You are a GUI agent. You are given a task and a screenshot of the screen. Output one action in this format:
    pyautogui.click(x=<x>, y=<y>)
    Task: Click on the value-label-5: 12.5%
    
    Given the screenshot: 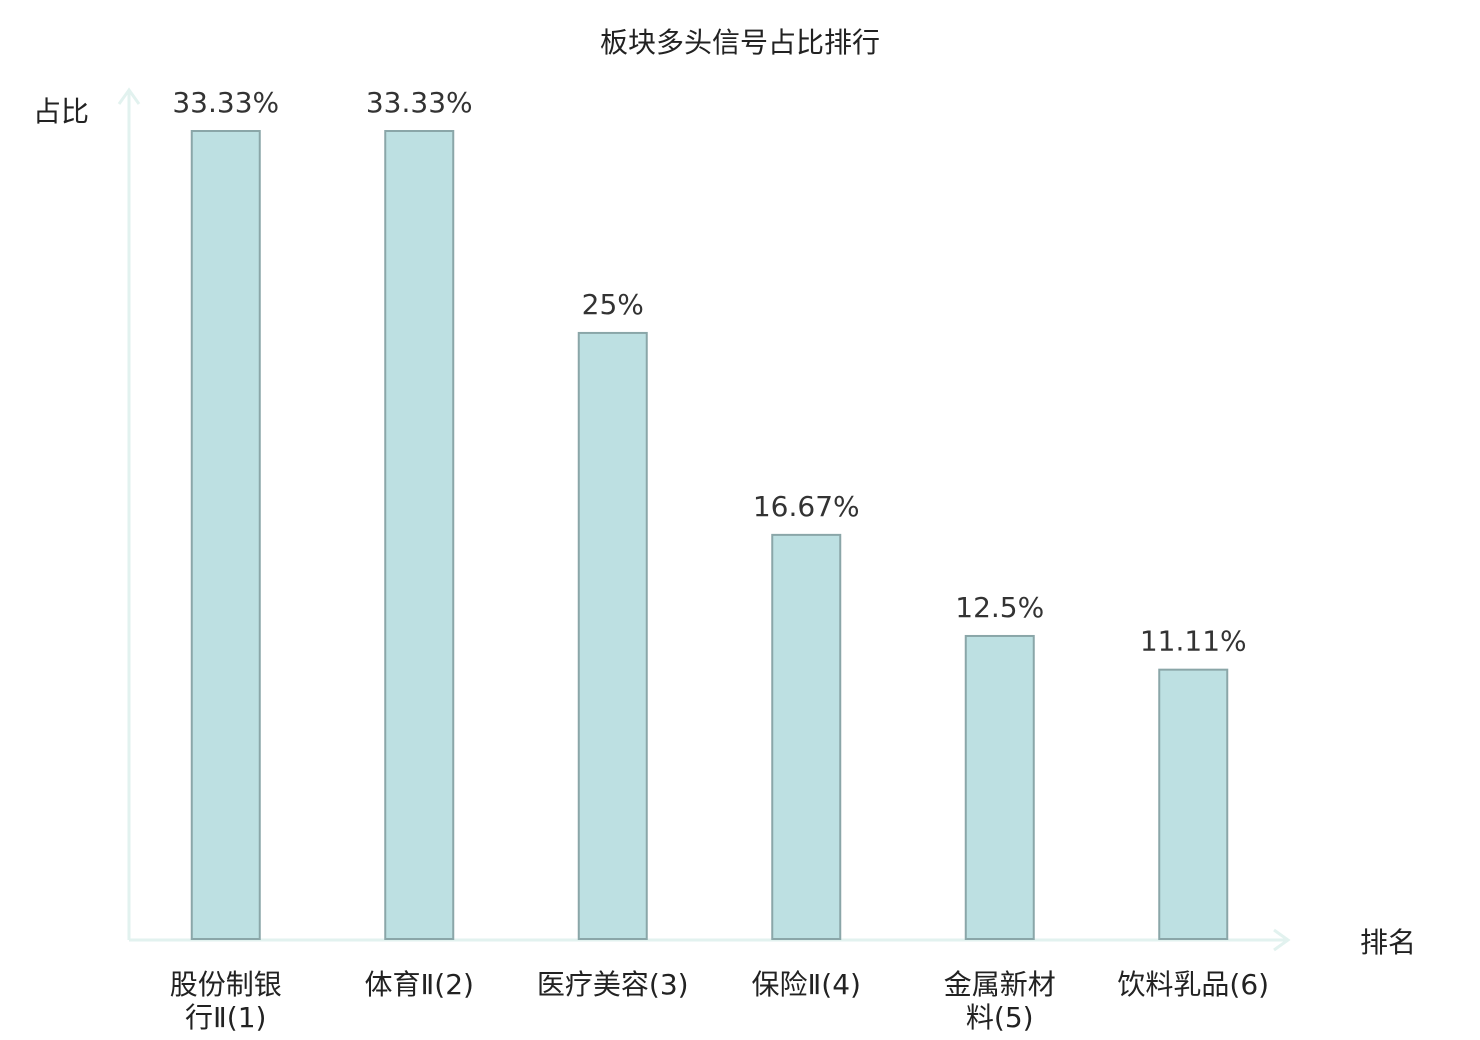 What is the action you would take?
    pyautogui.click(x=999, y=607)
    